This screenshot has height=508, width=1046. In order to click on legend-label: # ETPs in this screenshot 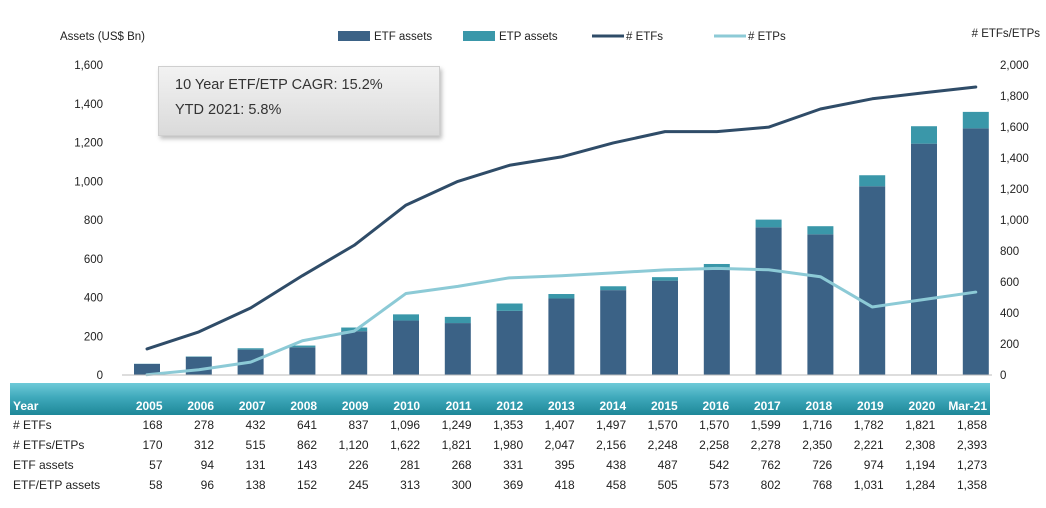, I will do `click(767, 37)`.